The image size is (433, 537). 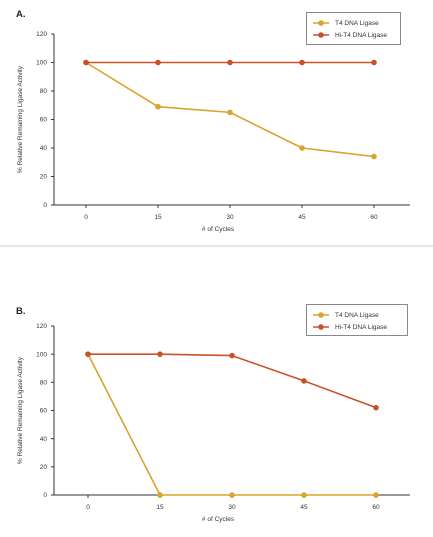 What do you see at coordinates (232, 381) in the screenshot?
I see `series-line-hi-t4-dna-ligase` at bounding box center [232, 381].